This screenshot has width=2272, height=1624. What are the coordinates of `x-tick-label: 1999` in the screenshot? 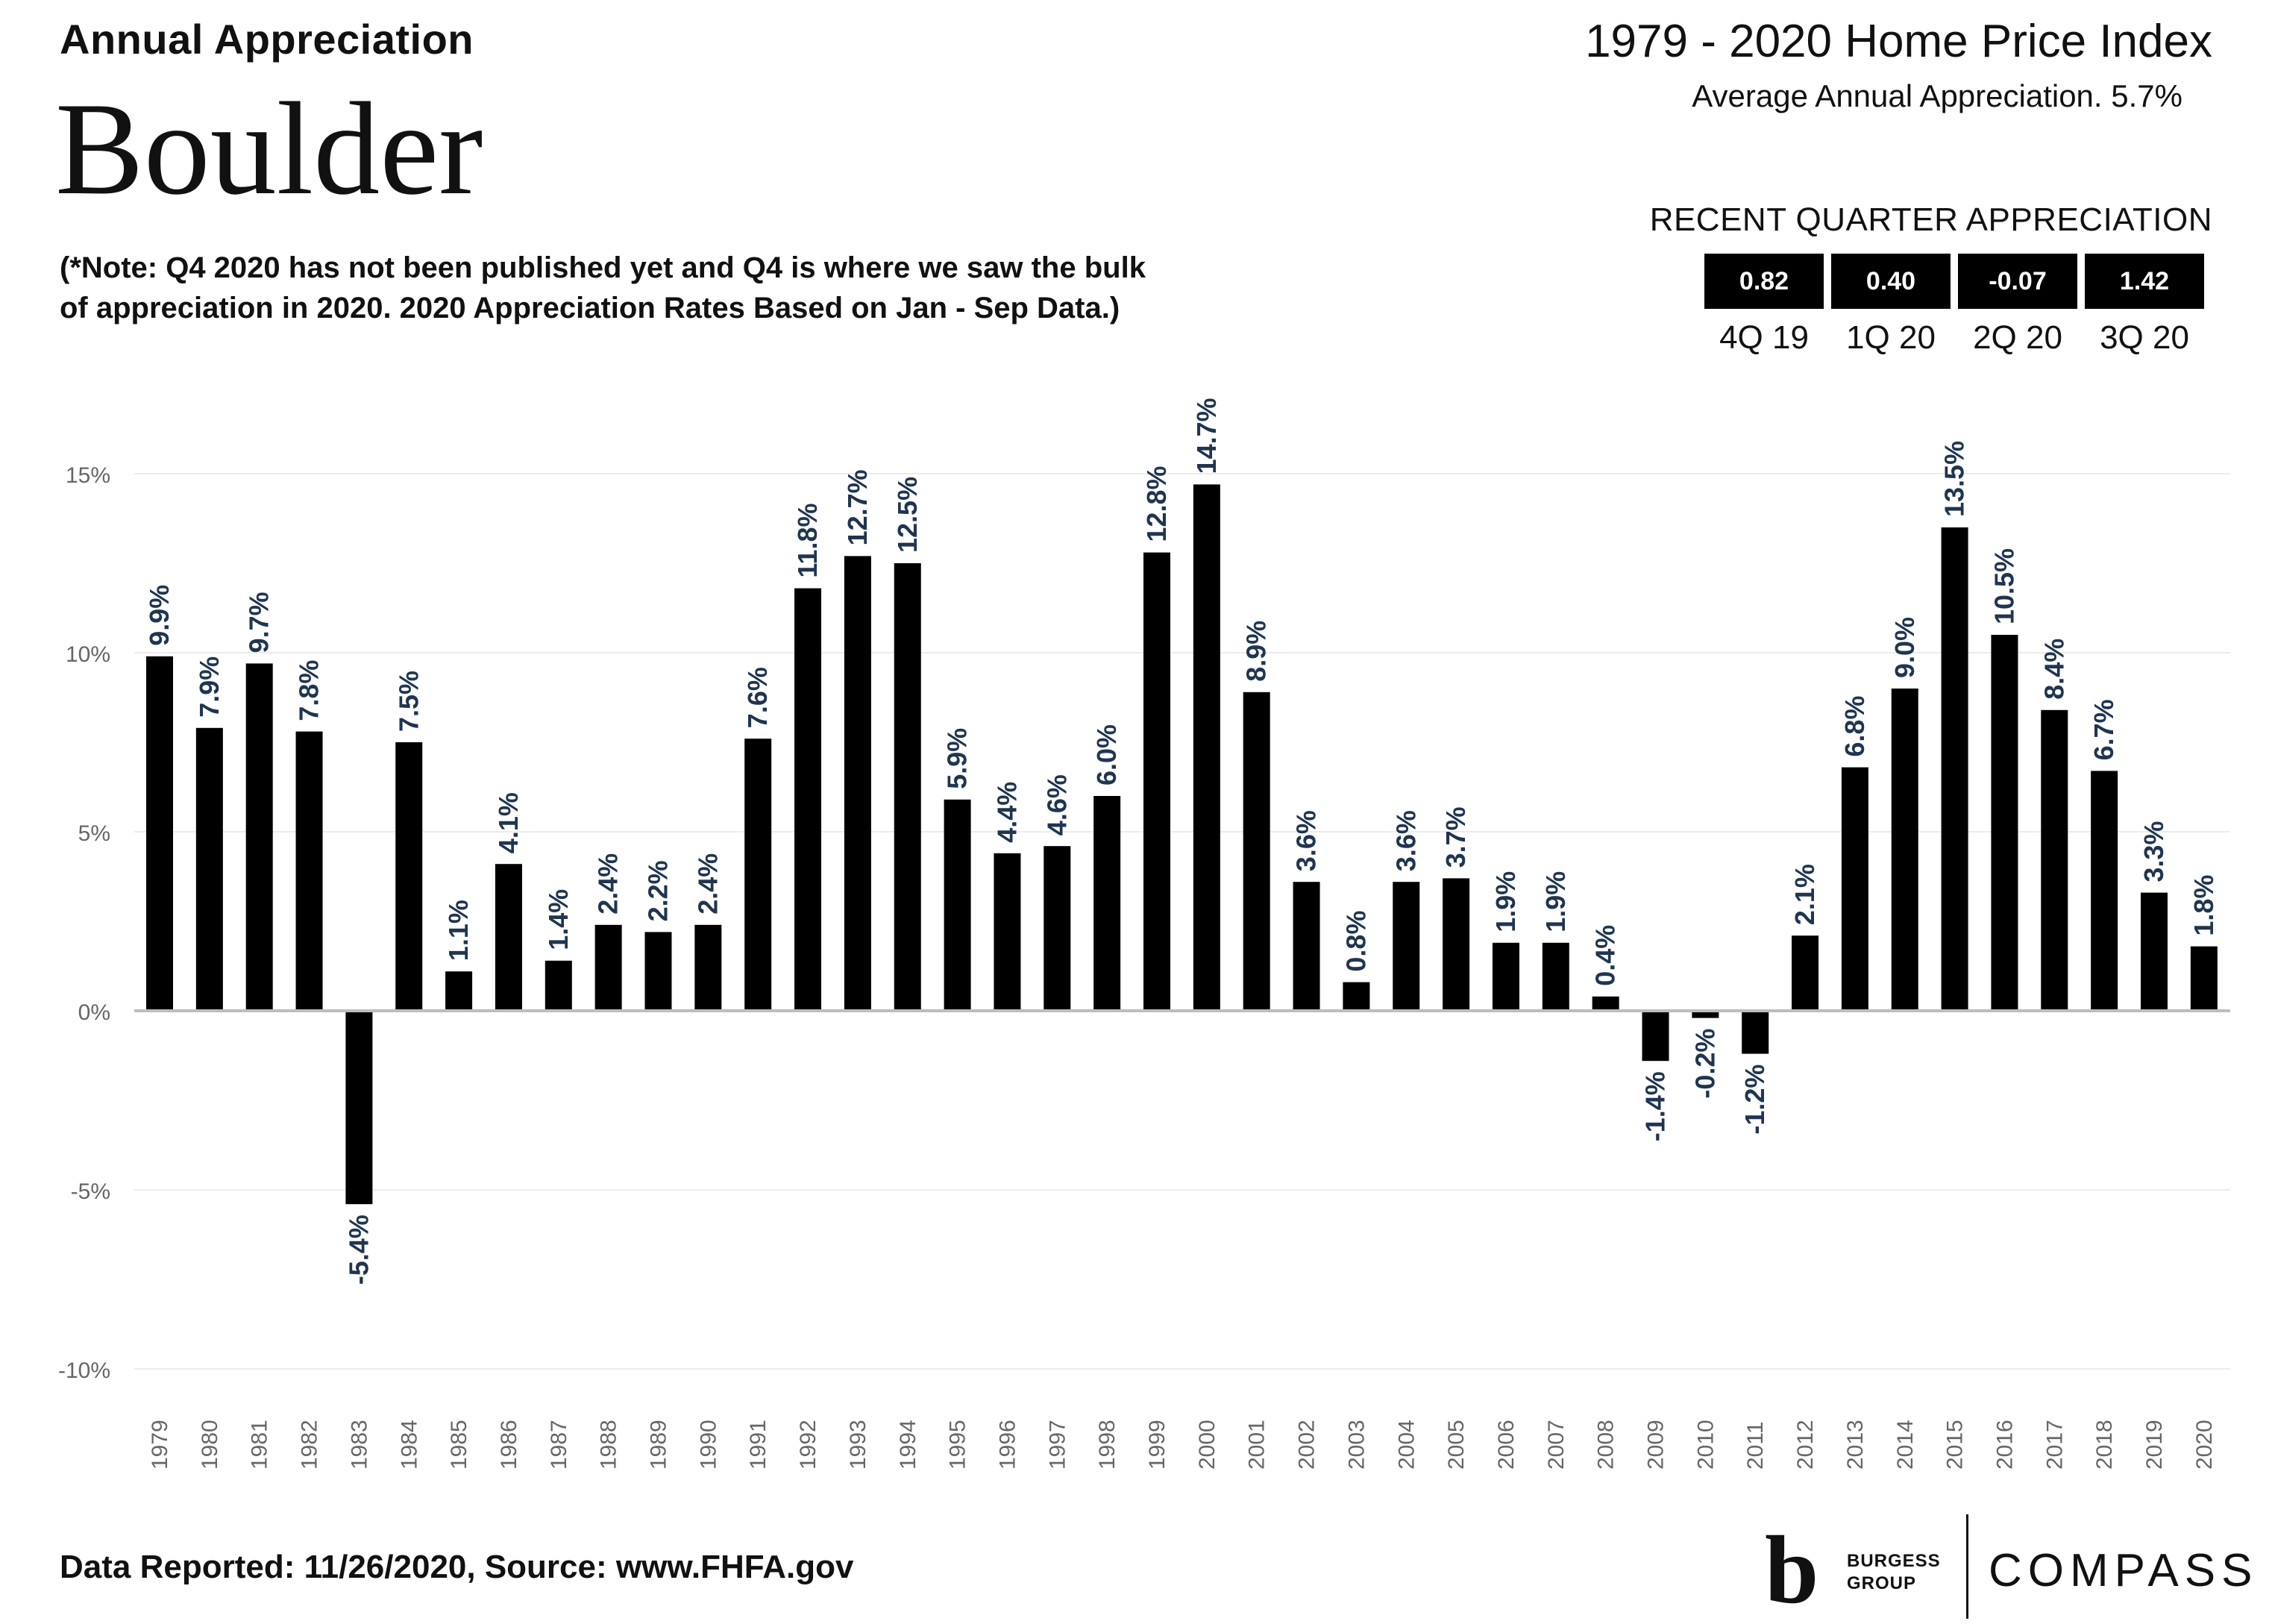 It's located at (1157, 1445).